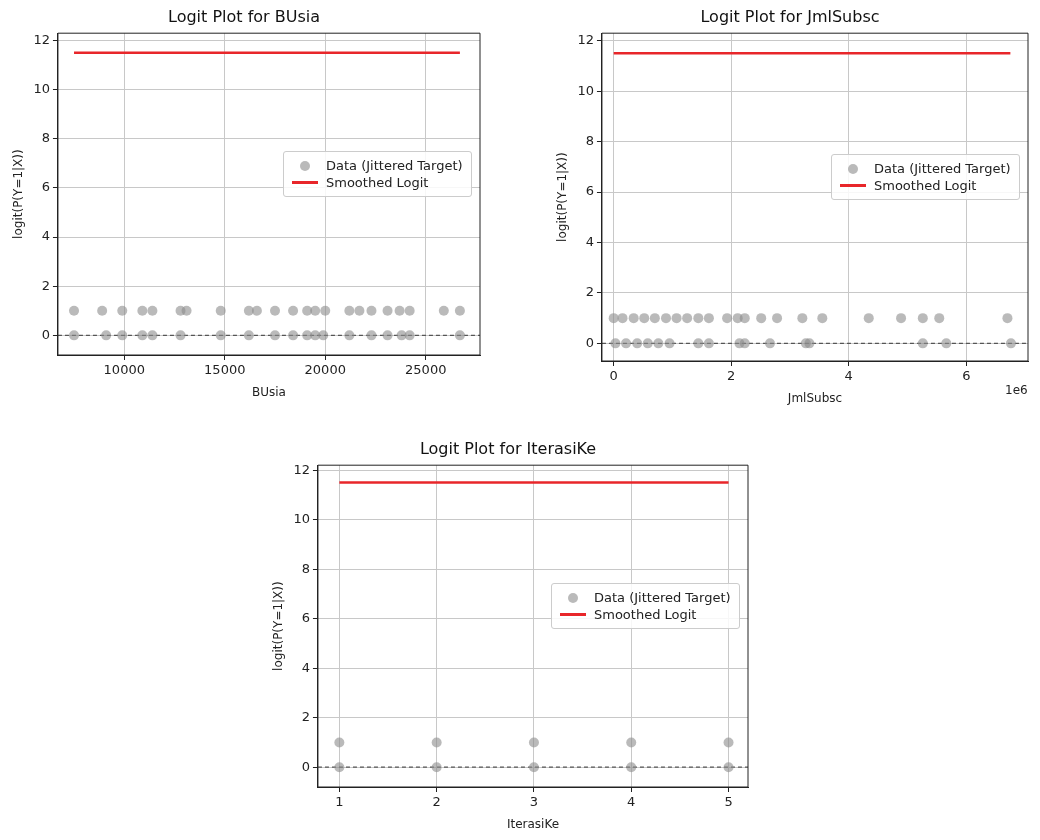 The height and width of the screenshot is (840, 1040). Describe the element at coordinates (814, 397) in the screenshot. I see `x-axis-title: JmlSubsc` at that location.